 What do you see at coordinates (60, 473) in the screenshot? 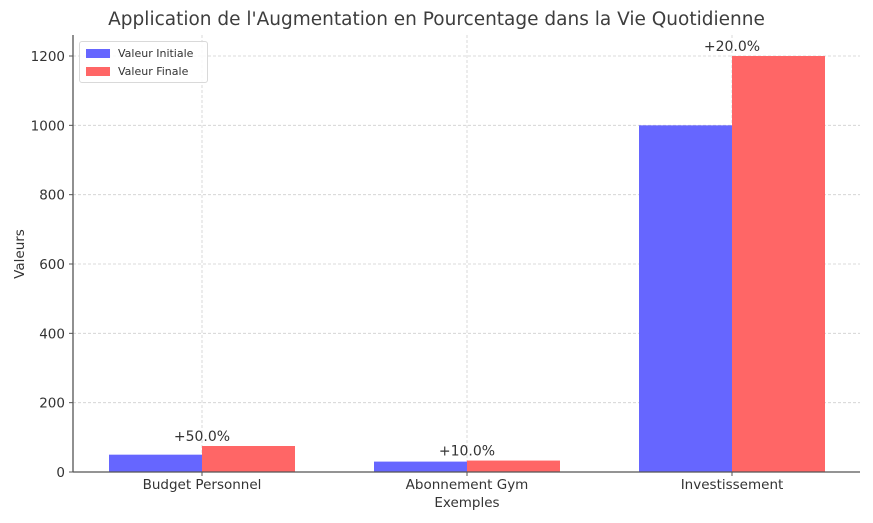
I see `y-tick-label: 0` at bounding box center [60, 473].